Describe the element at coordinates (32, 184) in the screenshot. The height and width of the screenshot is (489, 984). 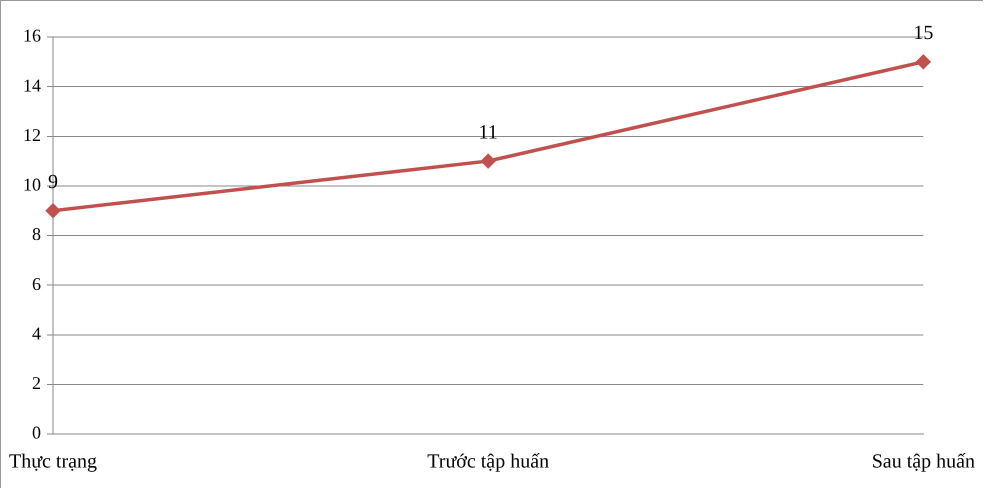
I see `y-tick-label: 10` at that location.